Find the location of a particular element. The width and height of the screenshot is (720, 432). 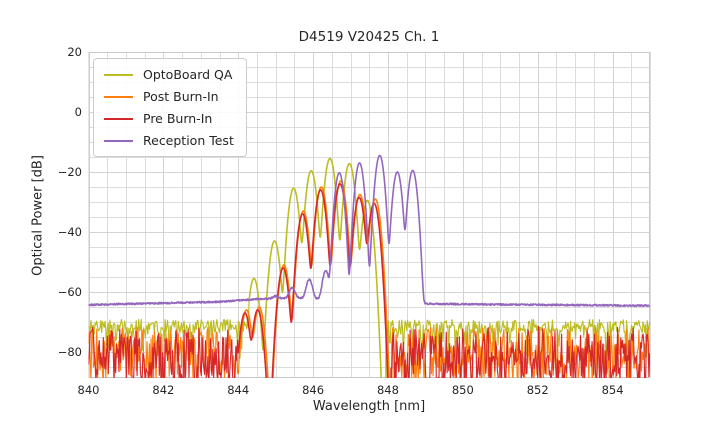

x-tick-label: 846 is located at coordinates (313, 390).